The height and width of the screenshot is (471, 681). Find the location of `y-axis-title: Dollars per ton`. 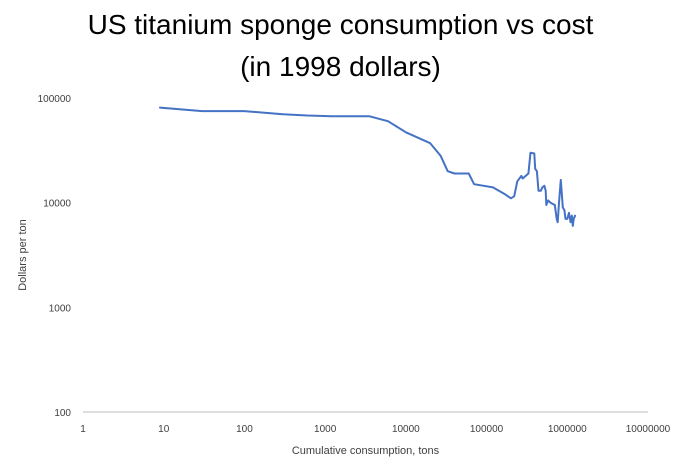

y-axis-title: Dollars per ton is located at coordinates (23, 255).